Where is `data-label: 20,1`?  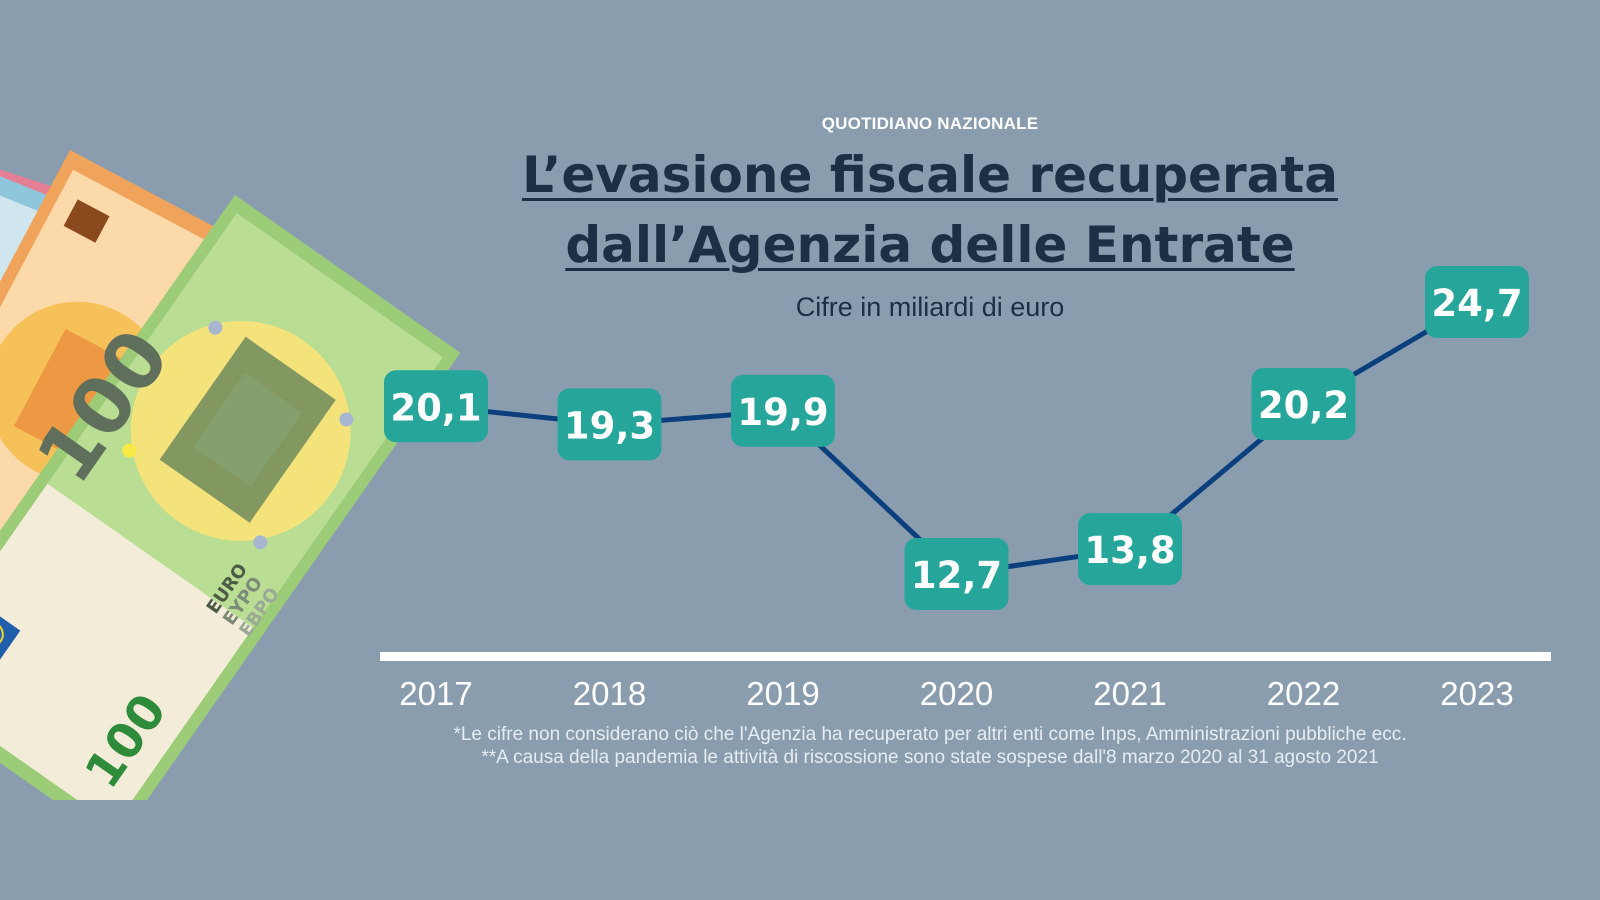
data-label: 20,1 is located at coordinates (435, 407).